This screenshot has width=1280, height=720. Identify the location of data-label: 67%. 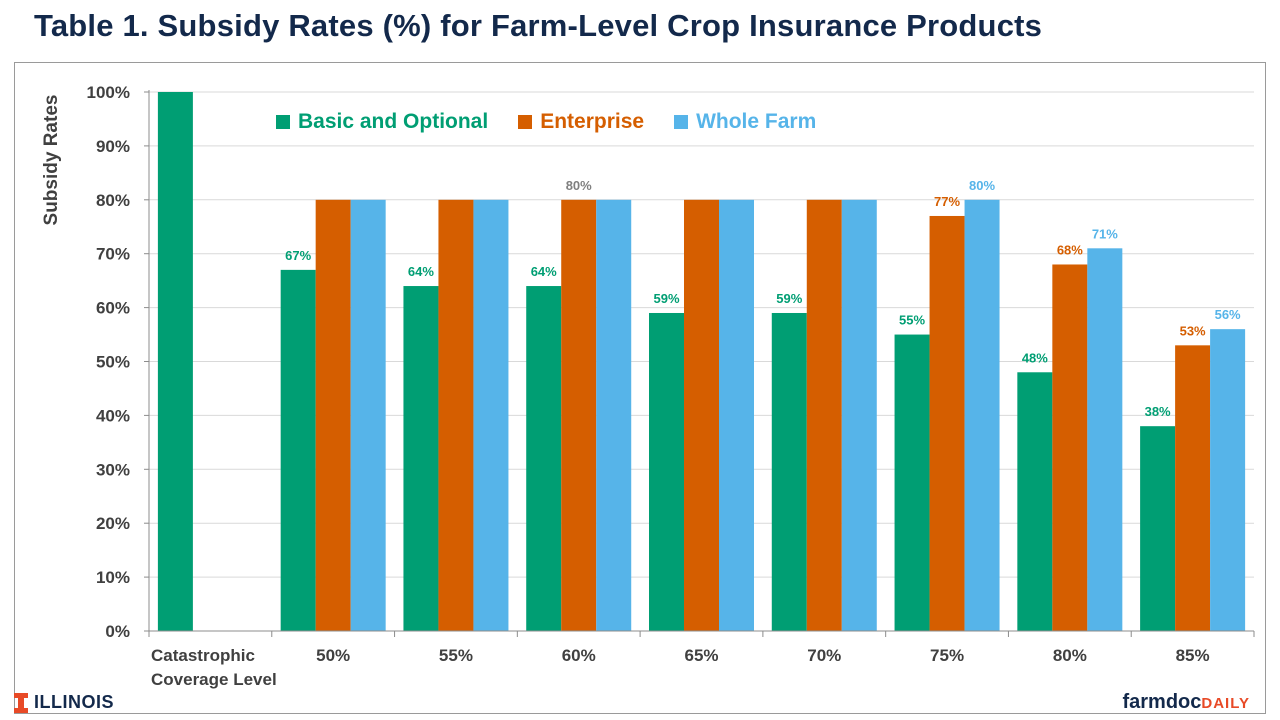
(298, 255).